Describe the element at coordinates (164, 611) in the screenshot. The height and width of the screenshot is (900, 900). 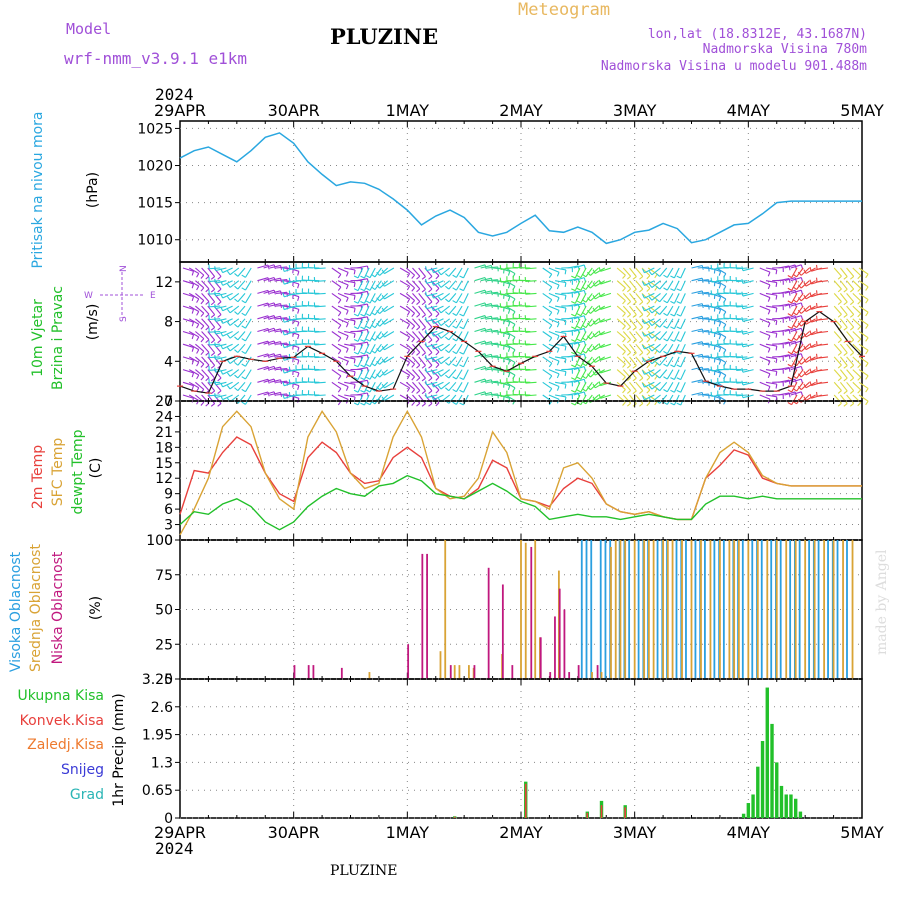
I see `y-tick-label: 50` at that location.